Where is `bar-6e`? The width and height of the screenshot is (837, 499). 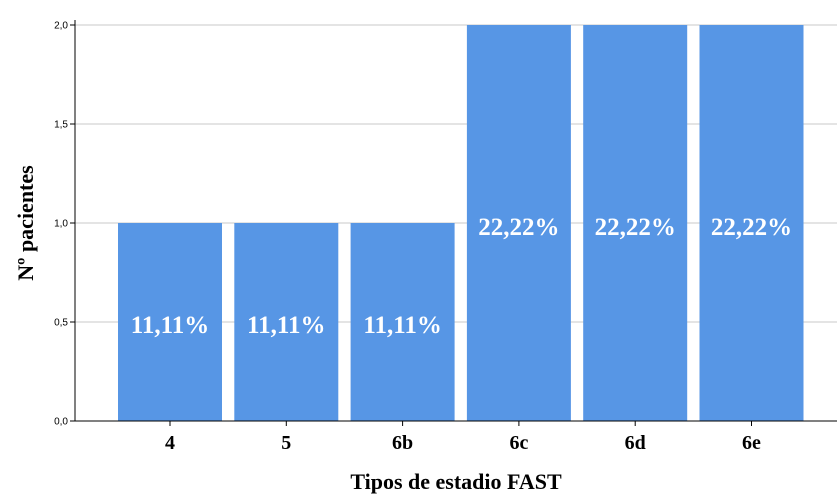 bar-6e is located at coordinates (751, 223).